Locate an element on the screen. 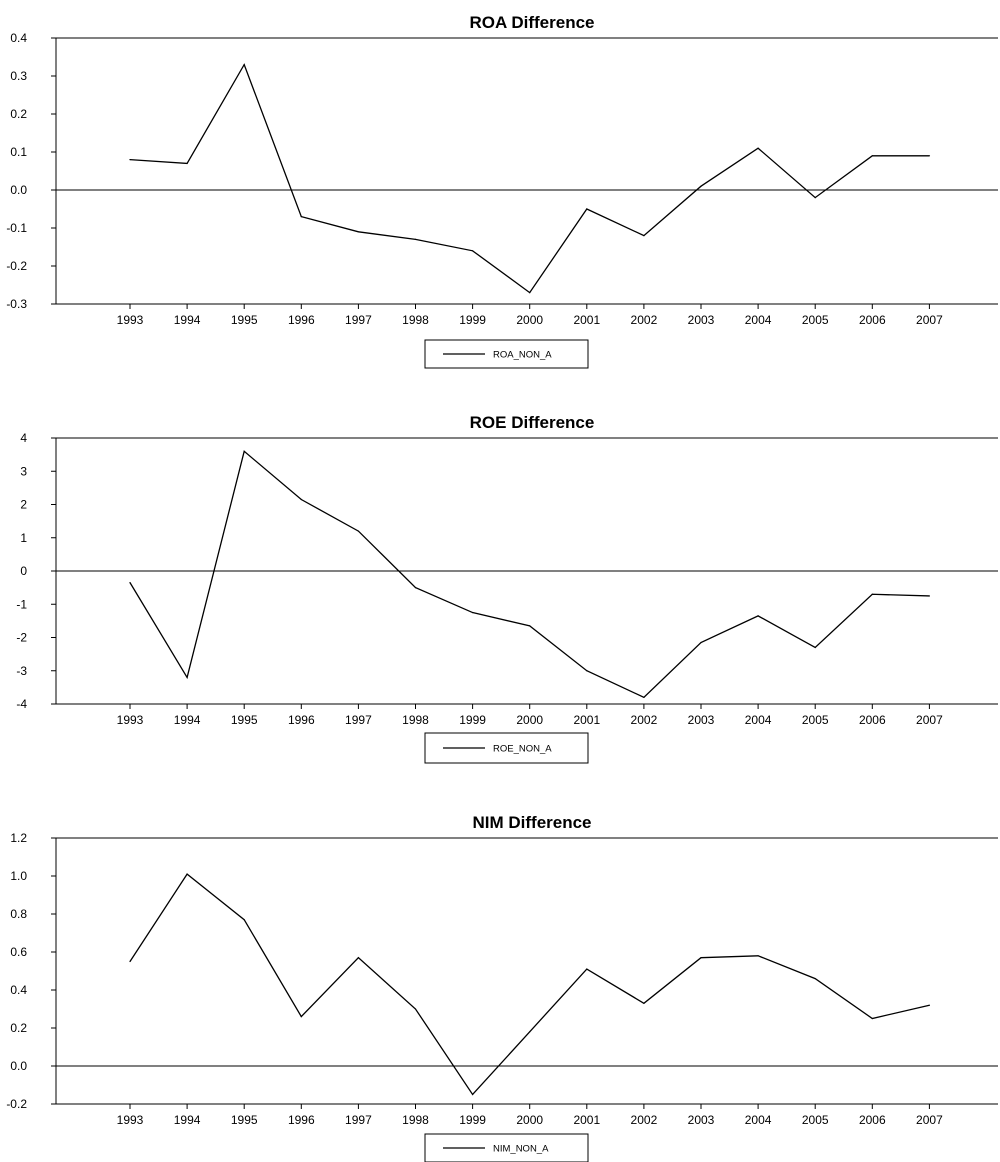 The image size is (1000, 1162). y-tick-label: 1.0 is located at coordinates (18, 876).